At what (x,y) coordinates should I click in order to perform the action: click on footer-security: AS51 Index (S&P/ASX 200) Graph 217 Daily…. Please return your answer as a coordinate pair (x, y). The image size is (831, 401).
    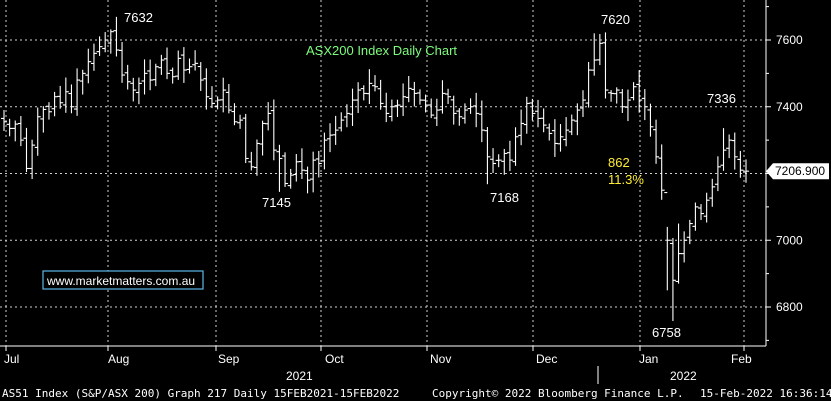
    Looking at the image, I should click on (200, 393).